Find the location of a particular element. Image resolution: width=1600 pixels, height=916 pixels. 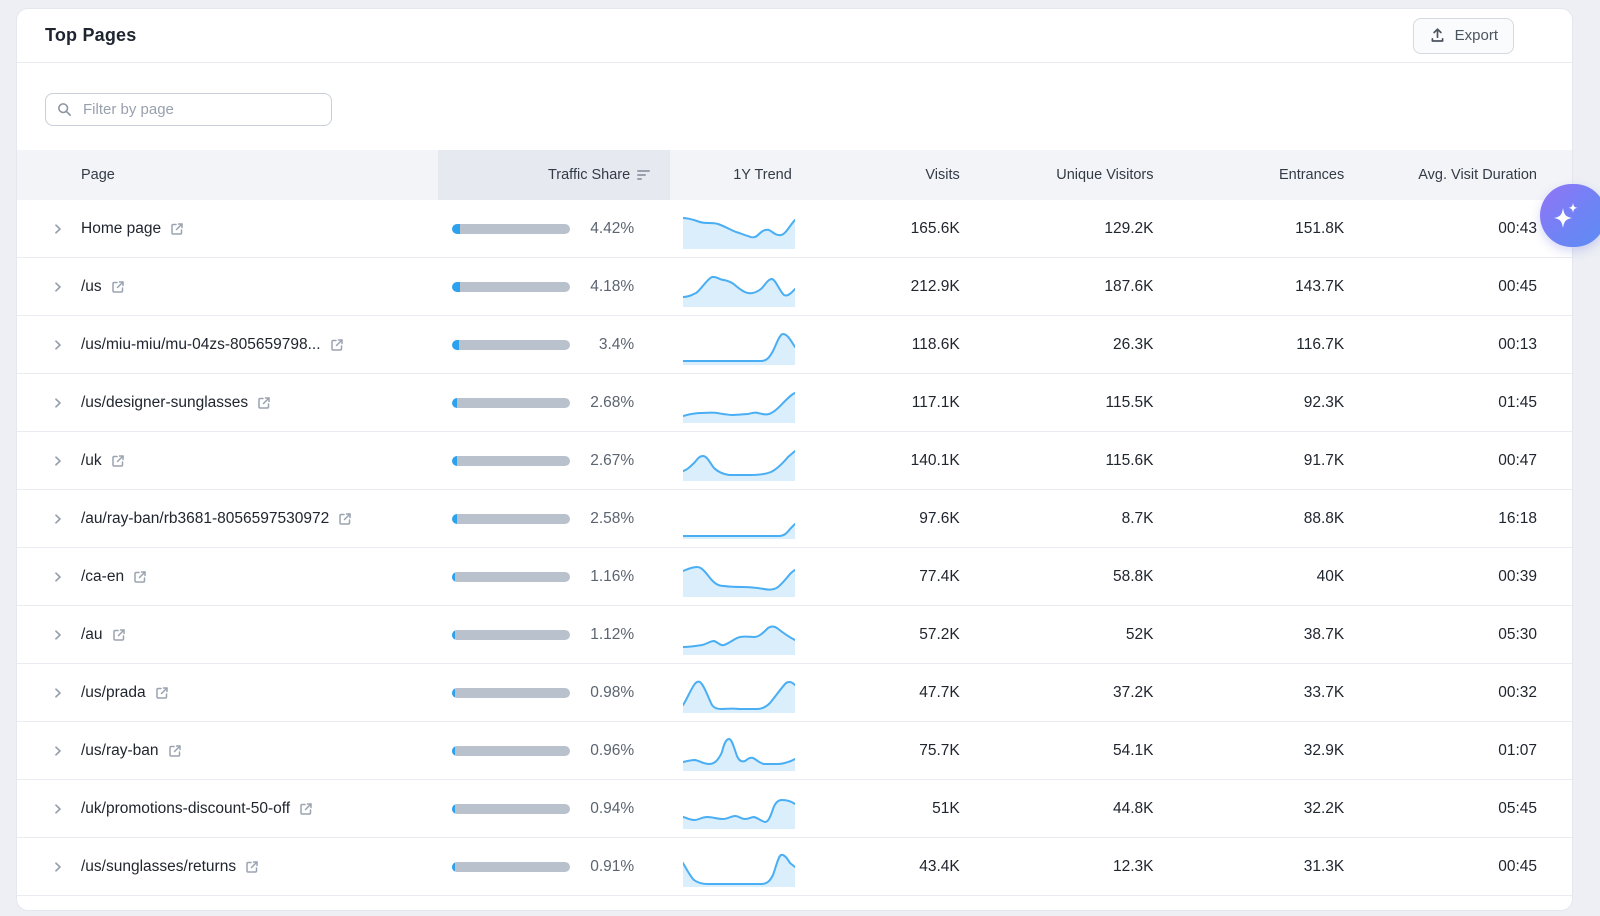

page-link: /au/ray-ban/rb3681-8056597530972 is located at coordinates (216, 519).